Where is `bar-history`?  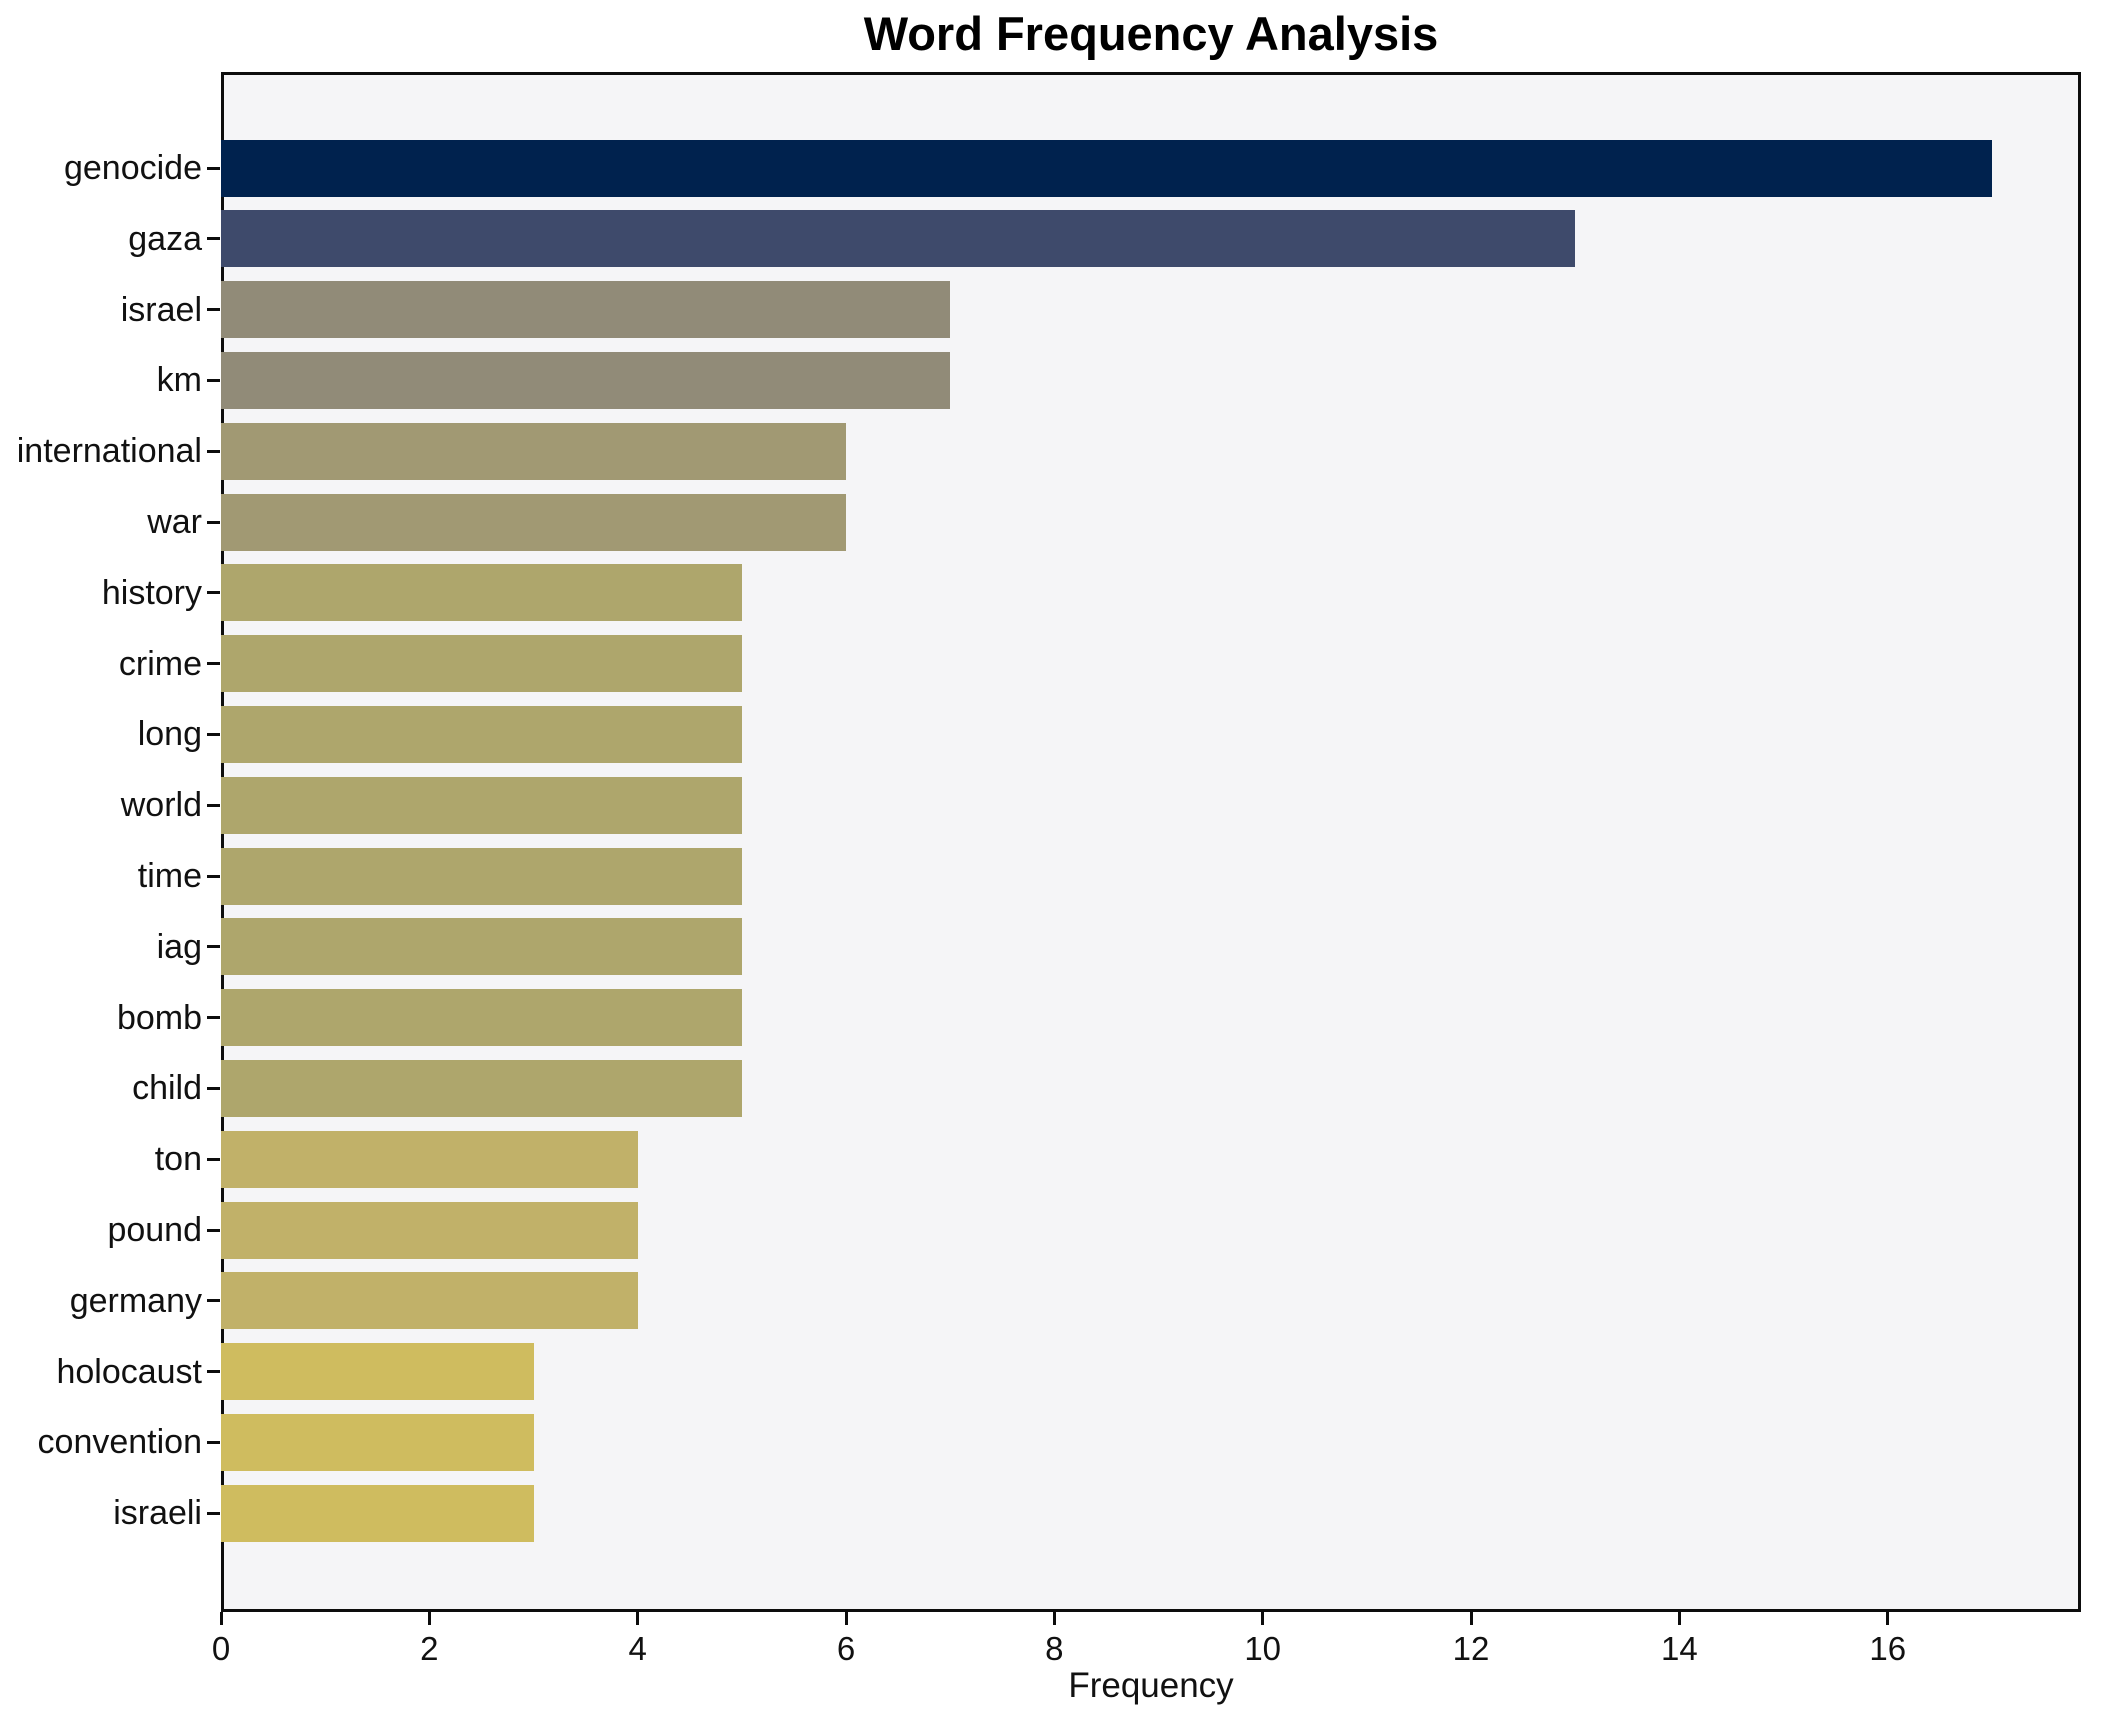 bar-history is located at coordinates (481, 593).